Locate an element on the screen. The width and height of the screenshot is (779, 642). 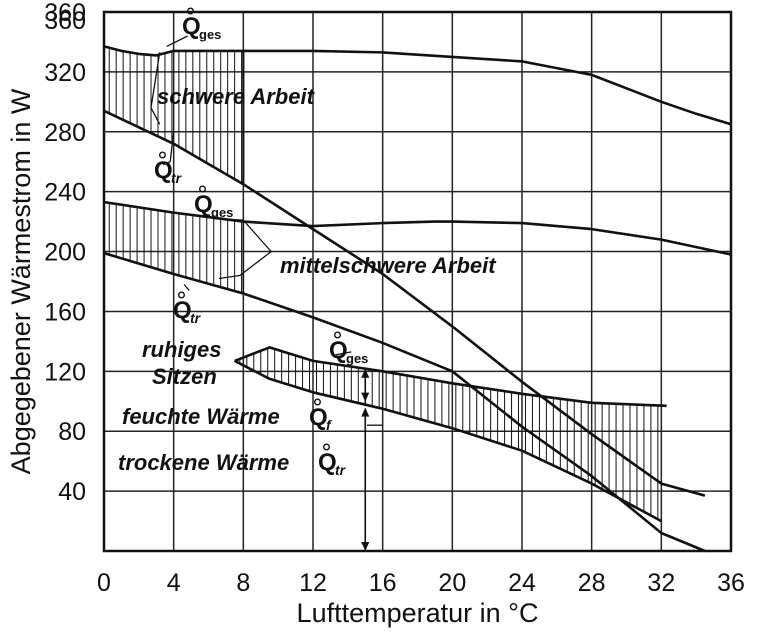
x-tick-label: 32 is located at coordinates (661, 583).